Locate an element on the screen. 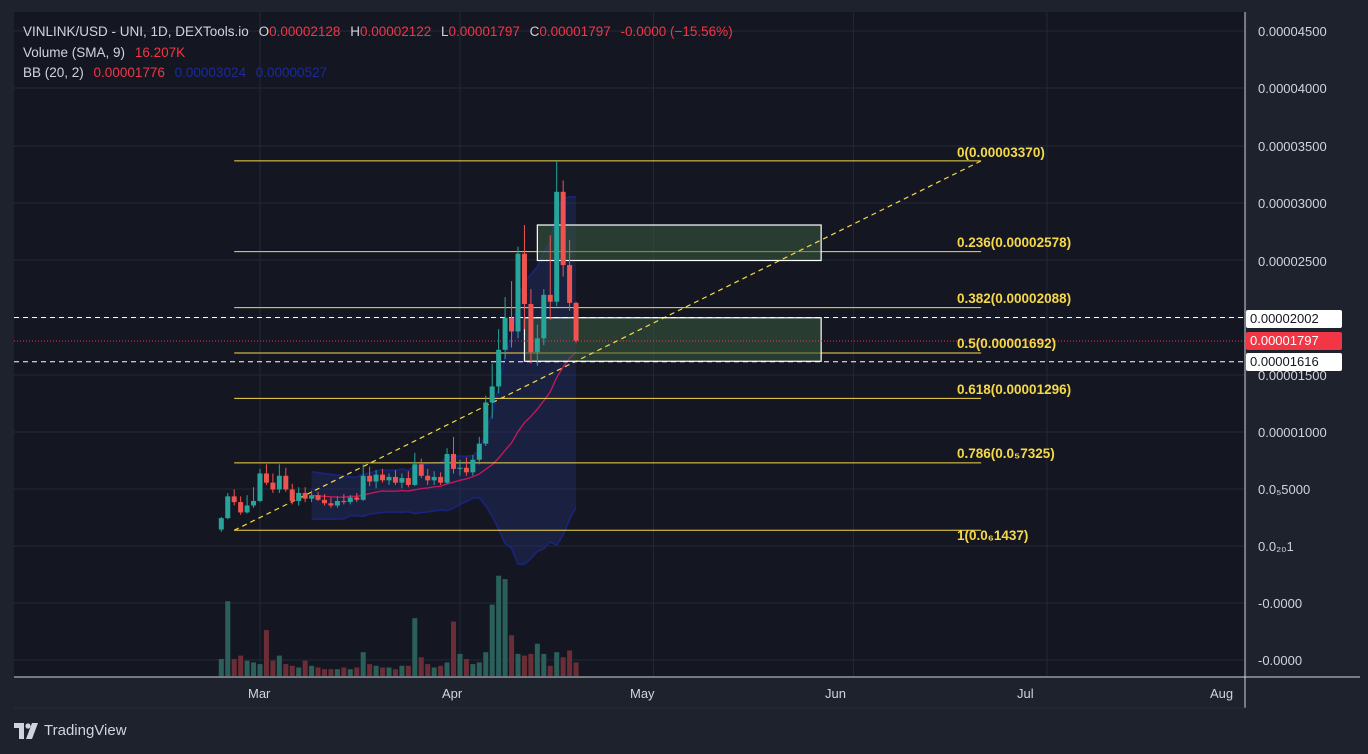  time-tick: May is located at coordinates (642, 693).